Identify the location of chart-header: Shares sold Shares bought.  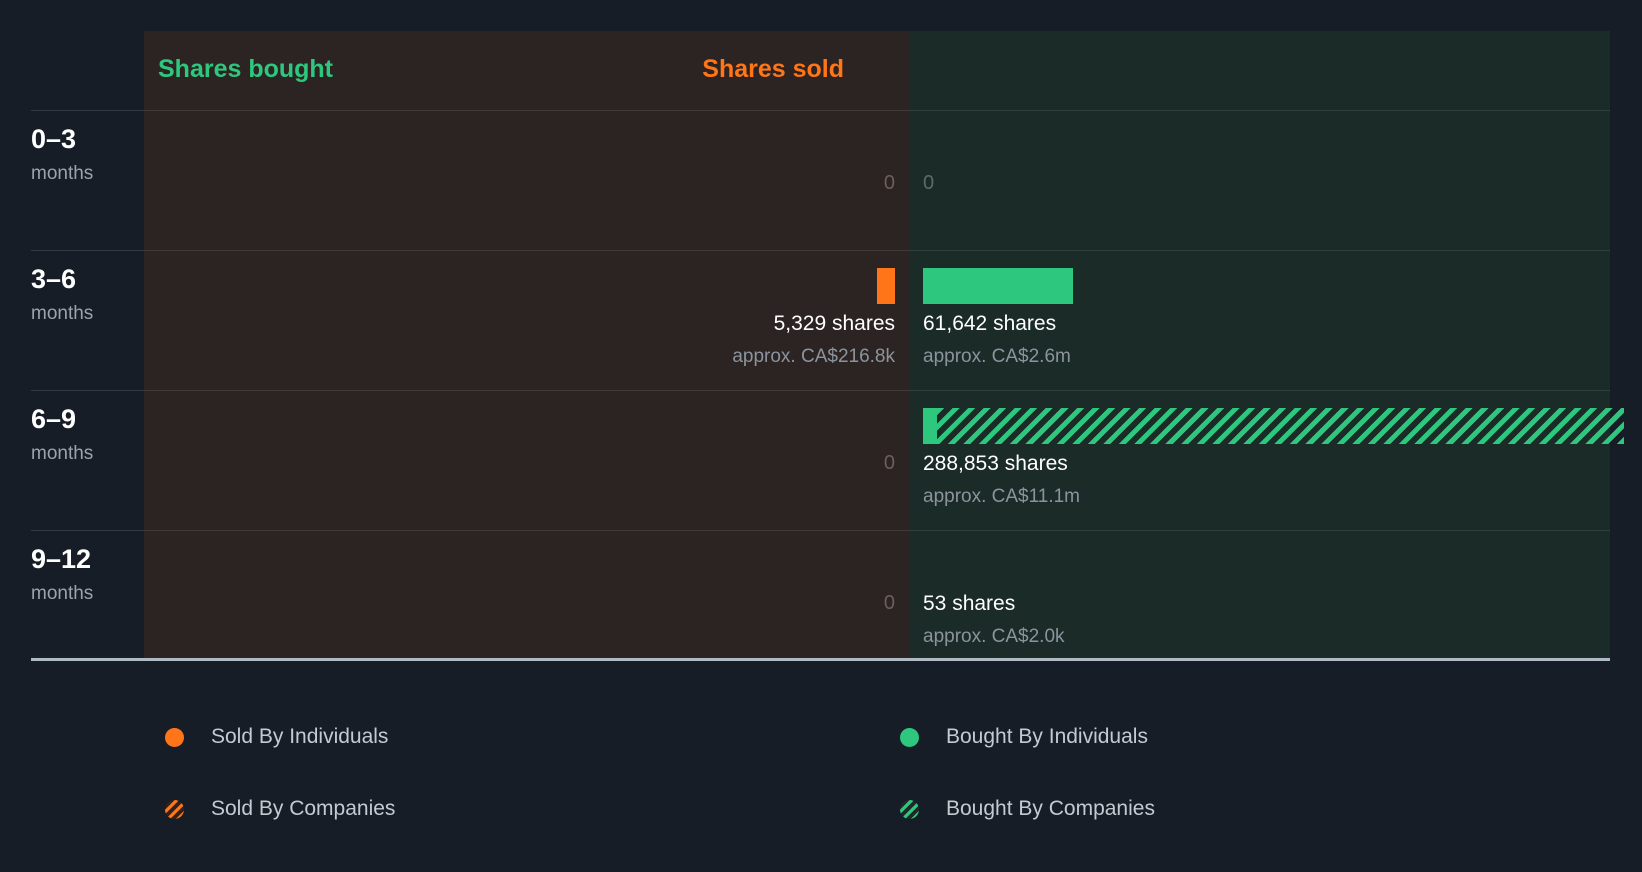
(877, 70).